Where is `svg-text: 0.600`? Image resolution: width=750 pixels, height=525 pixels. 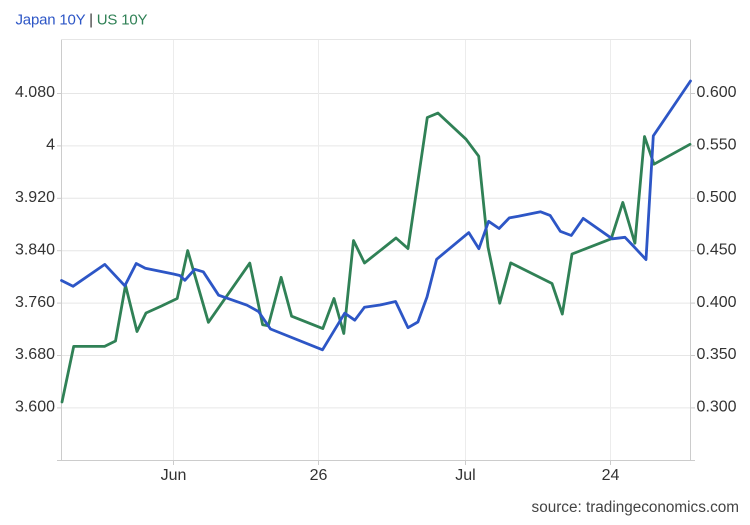
svg-text: 0.600 is located at coordinates (717, 92).